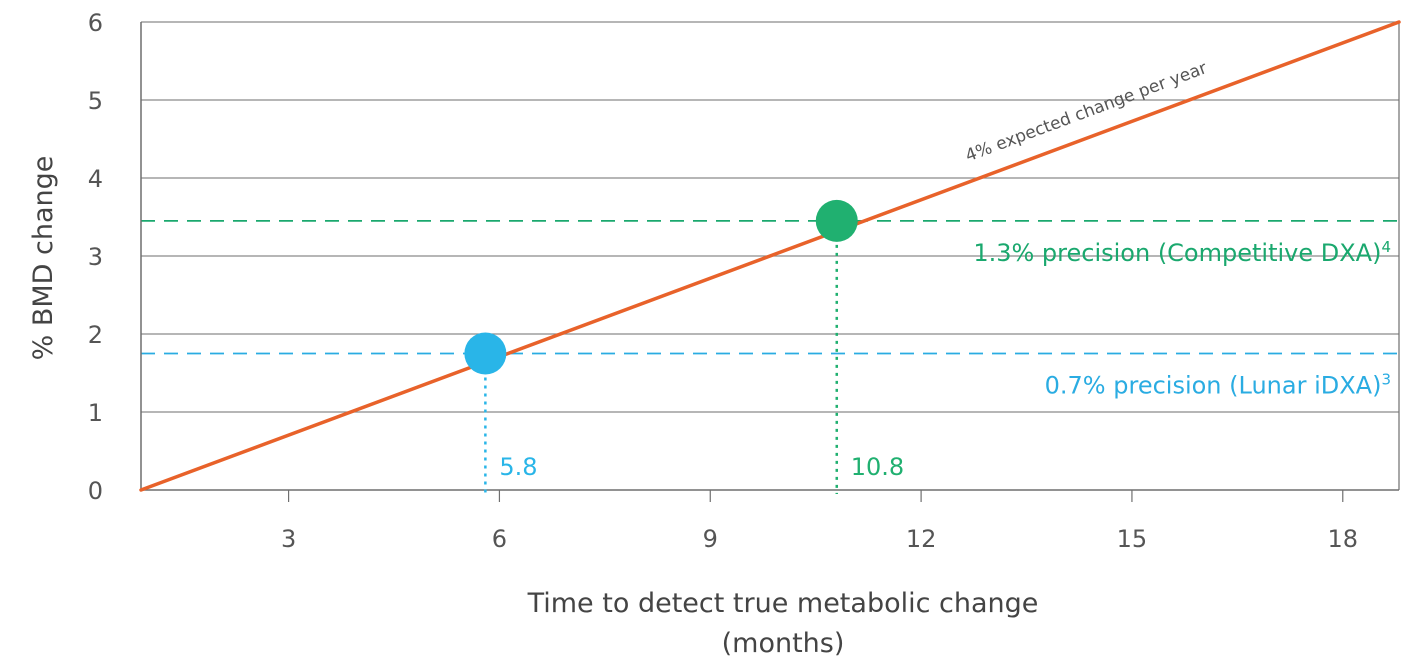 The image size is (1421, 662). Describe the element at coordinates (499, 539) in the screenshot. I see `x-tick-label-6: 6` at that location.